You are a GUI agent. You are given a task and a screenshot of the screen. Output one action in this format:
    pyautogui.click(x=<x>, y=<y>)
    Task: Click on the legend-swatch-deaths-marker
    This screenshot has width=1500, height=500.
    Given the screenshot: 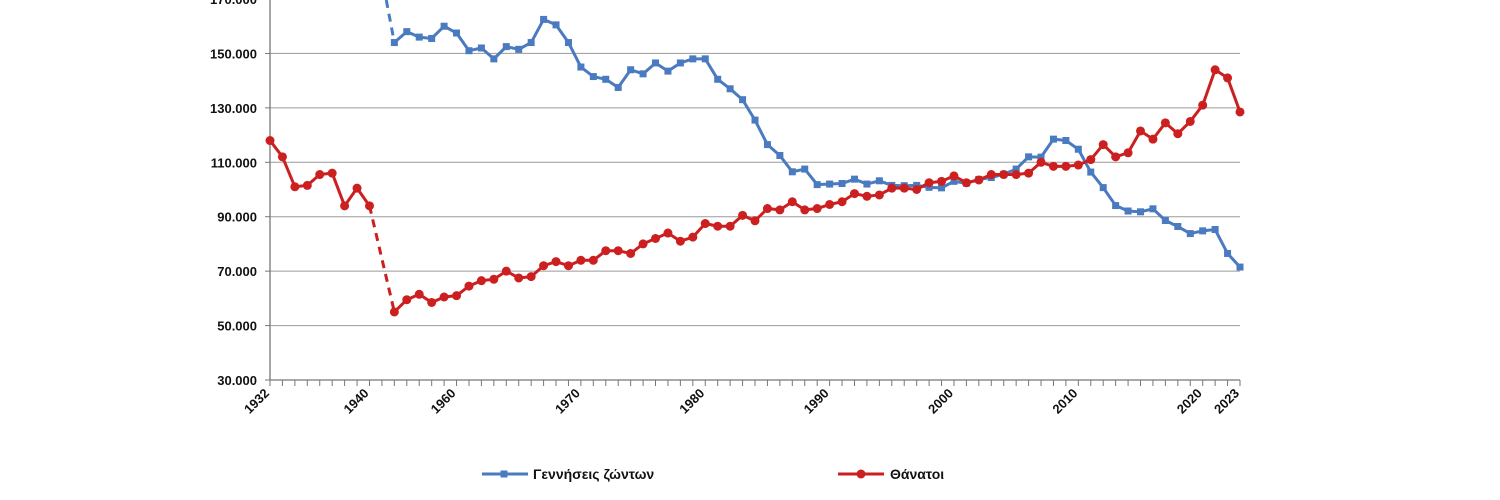 What is the action you would take?
    pyautogui.click(x=861, y=474)
    